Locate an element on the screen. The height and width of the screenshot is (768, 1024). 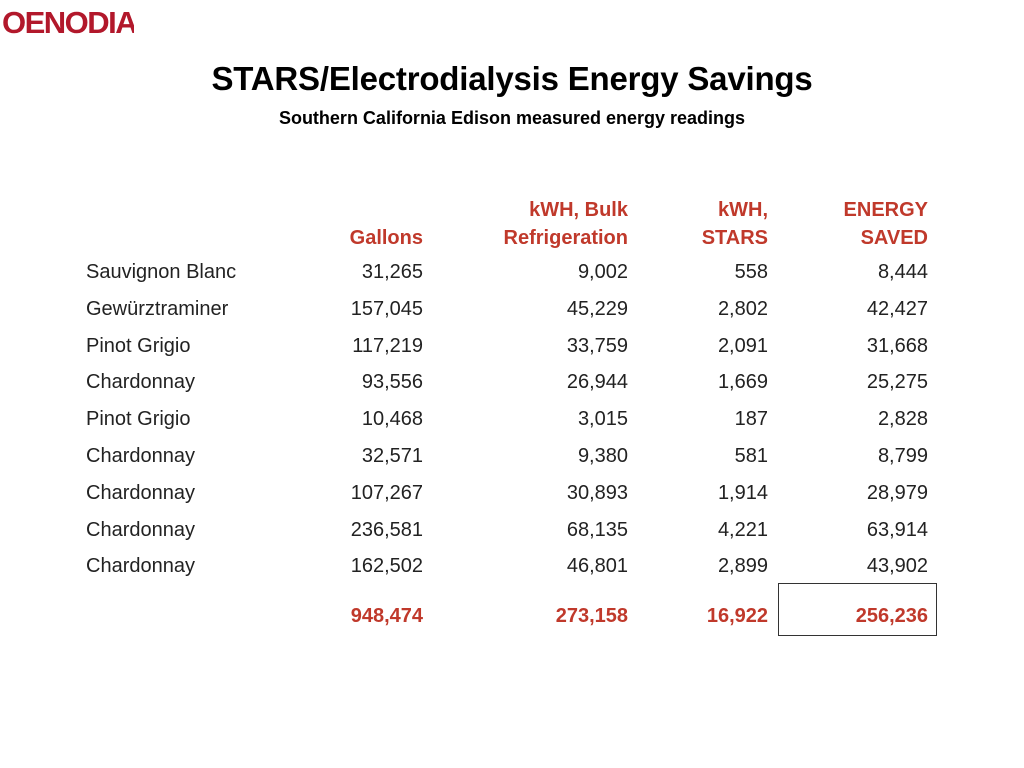
slide-title: STARS/Electrodialysis Energy Savings is located at coordinates (512, 78).